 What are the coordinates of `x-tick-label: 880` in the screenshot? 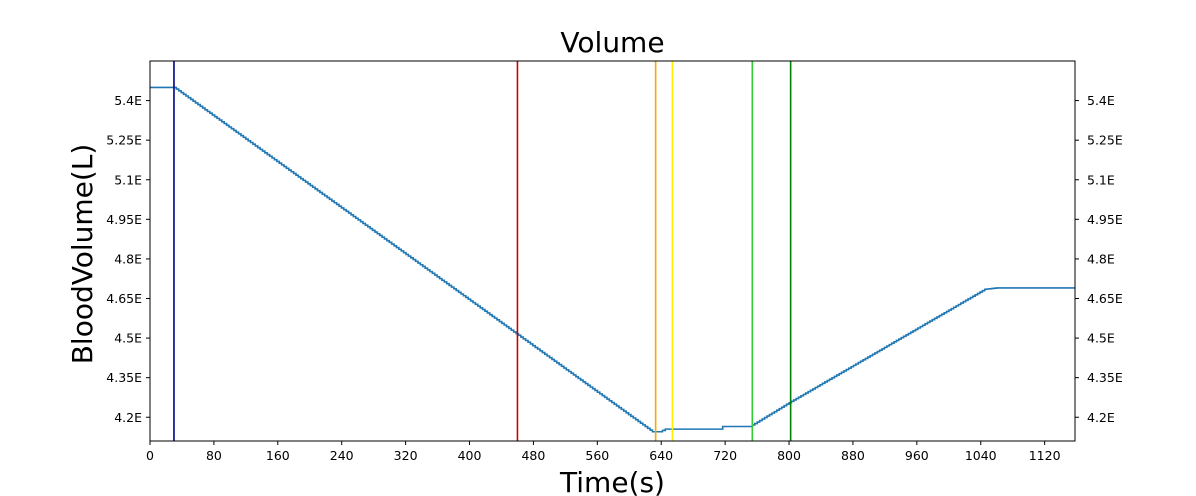 It's located at (853, 455).